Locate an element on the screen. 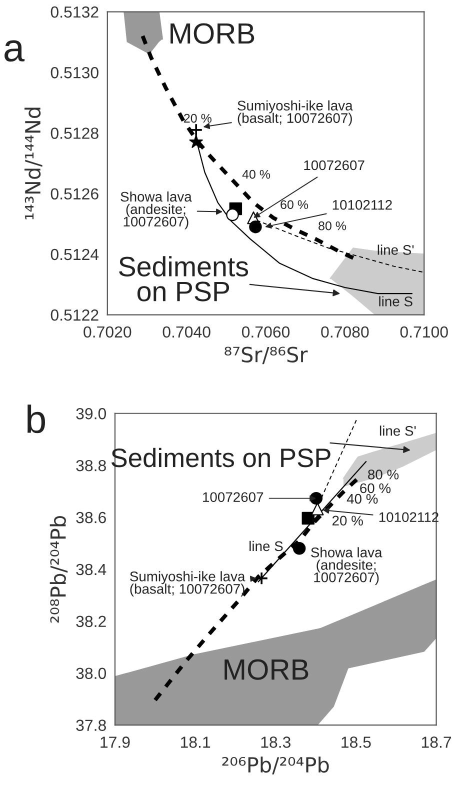 The width and height of the screenshot is (459, 785). x-tick-label: 17.9 is located at coordinates (115, 742).